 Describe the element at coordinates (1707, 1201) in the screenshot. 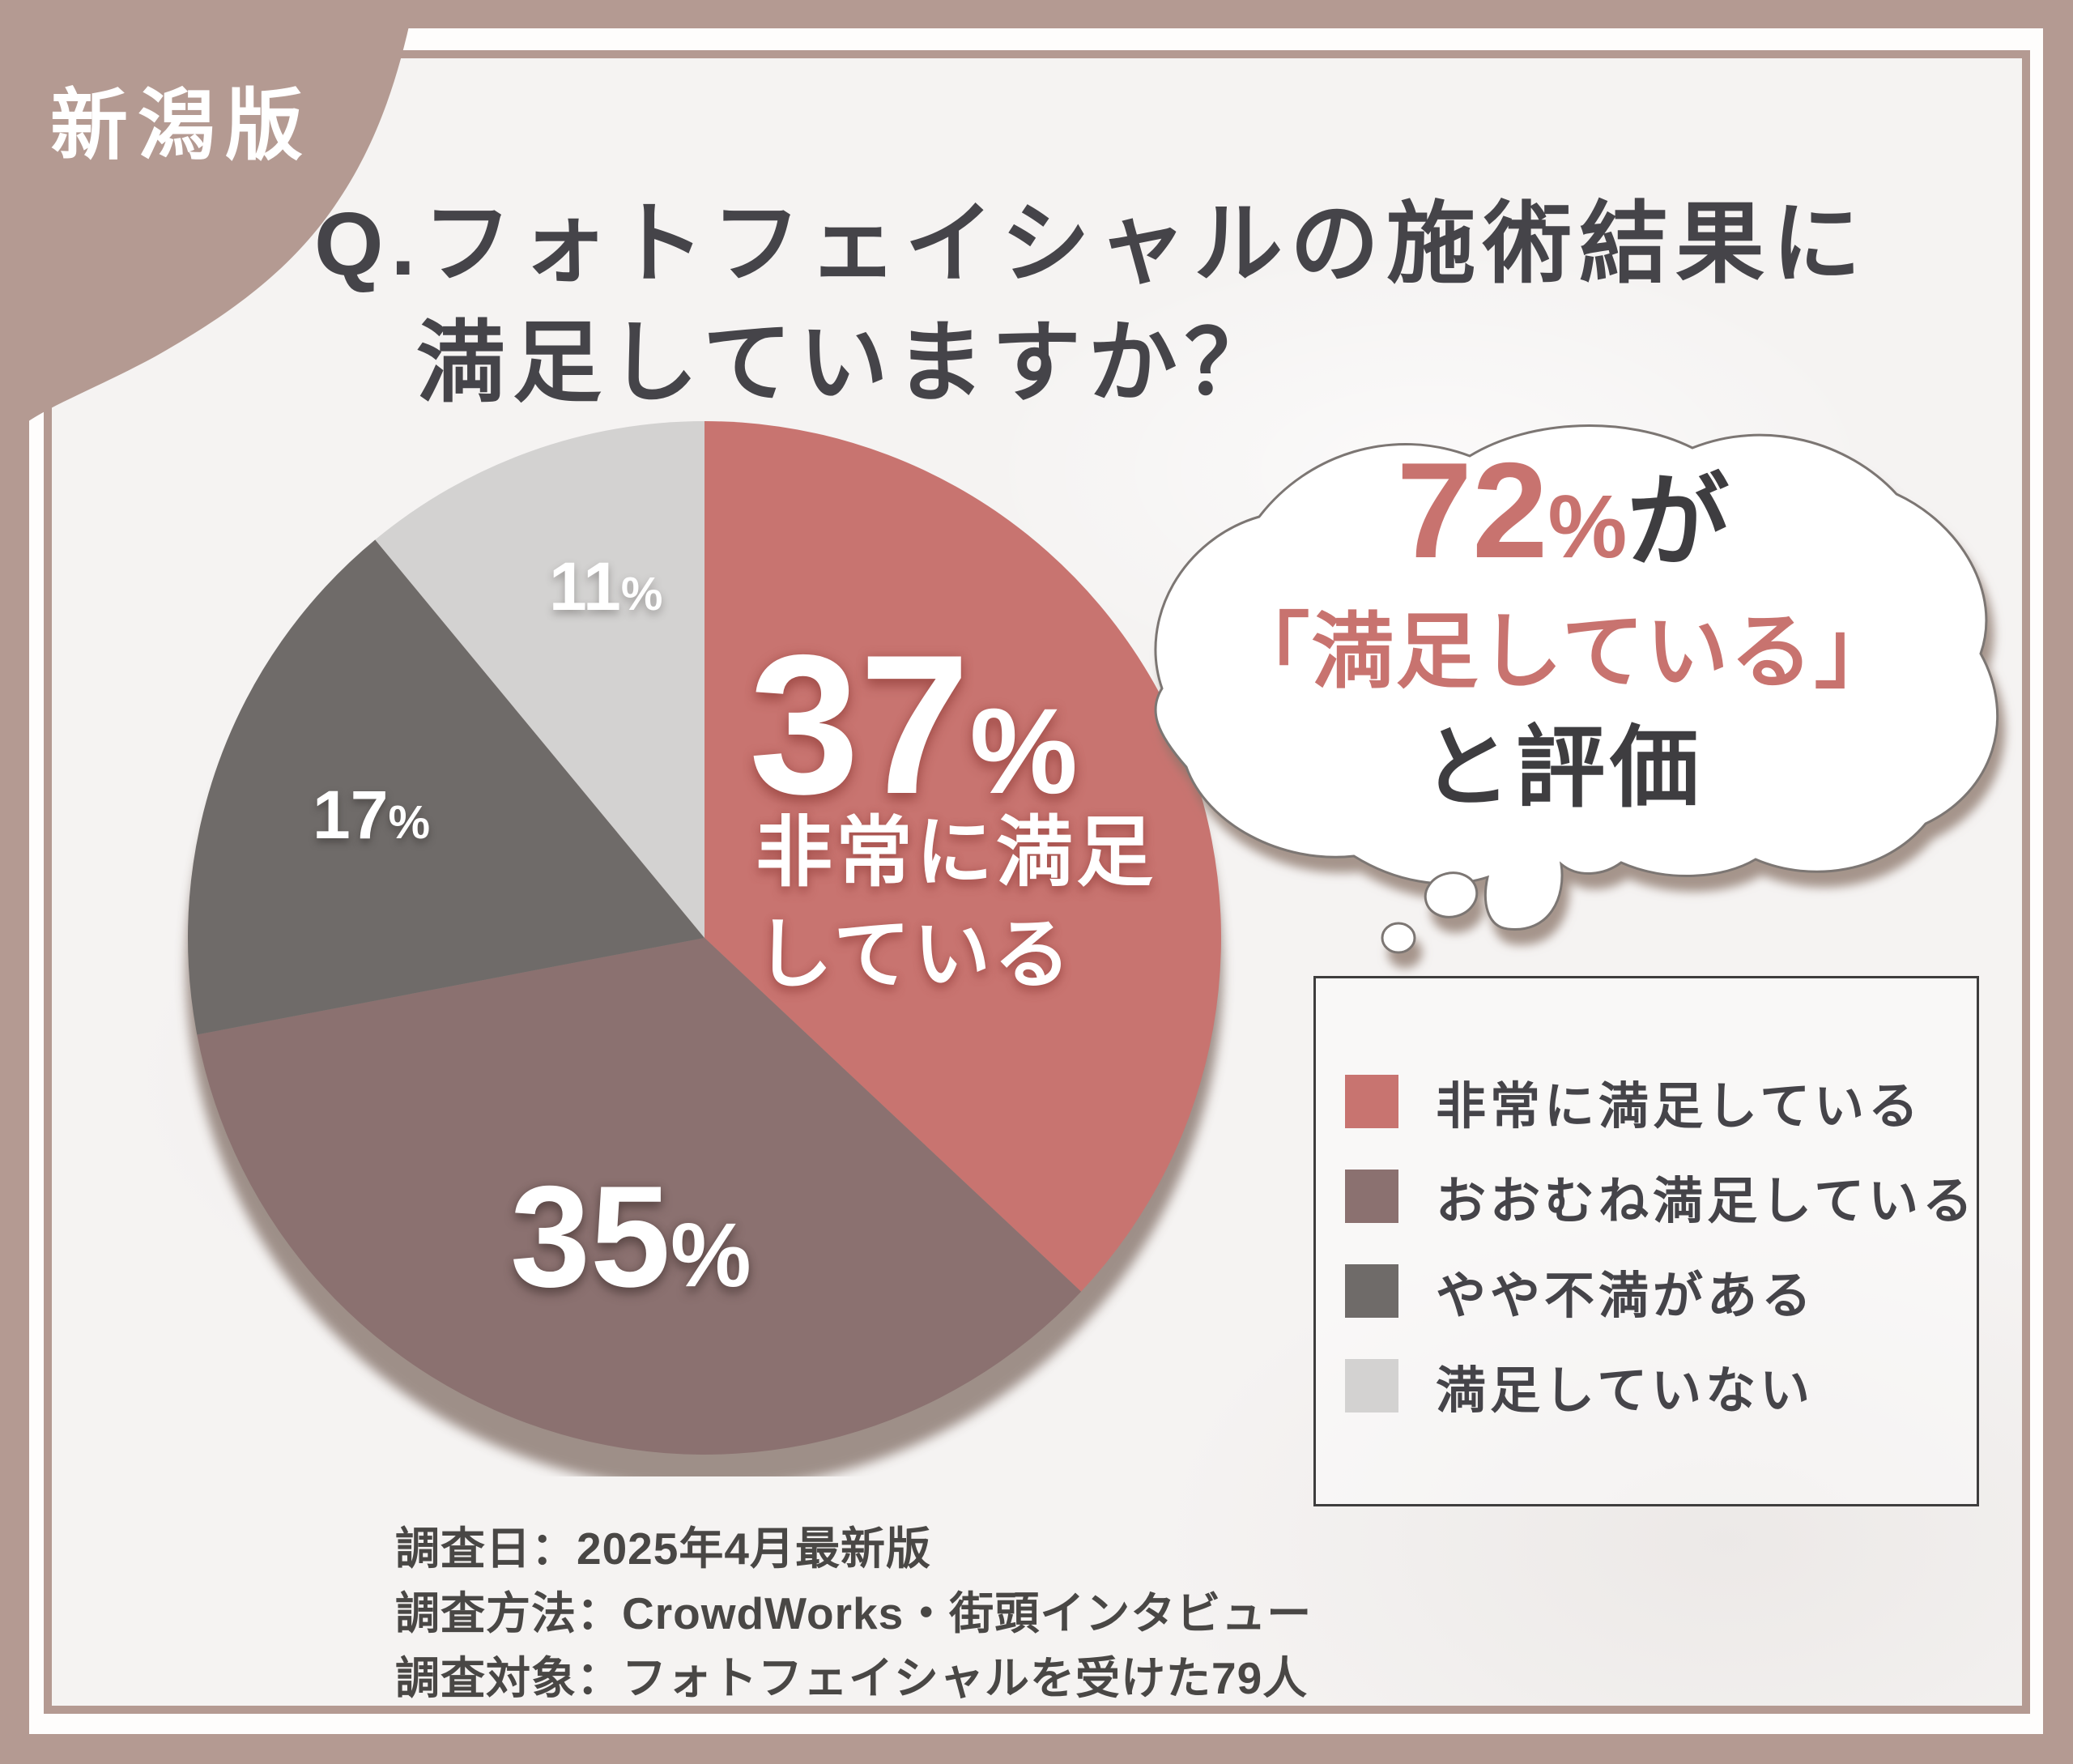

I see `legend-label-1: おおむね満足している` at that location.